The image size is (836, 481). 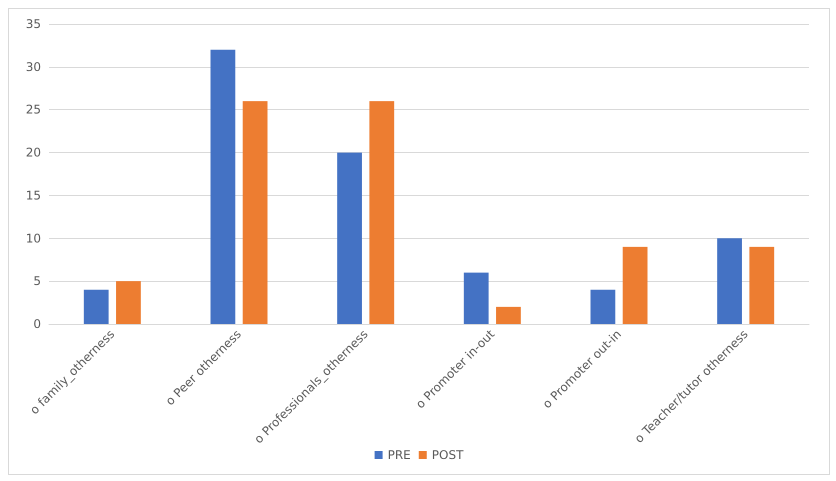 I want to click on y-tick-label: 30, so click(x=33, y=67).